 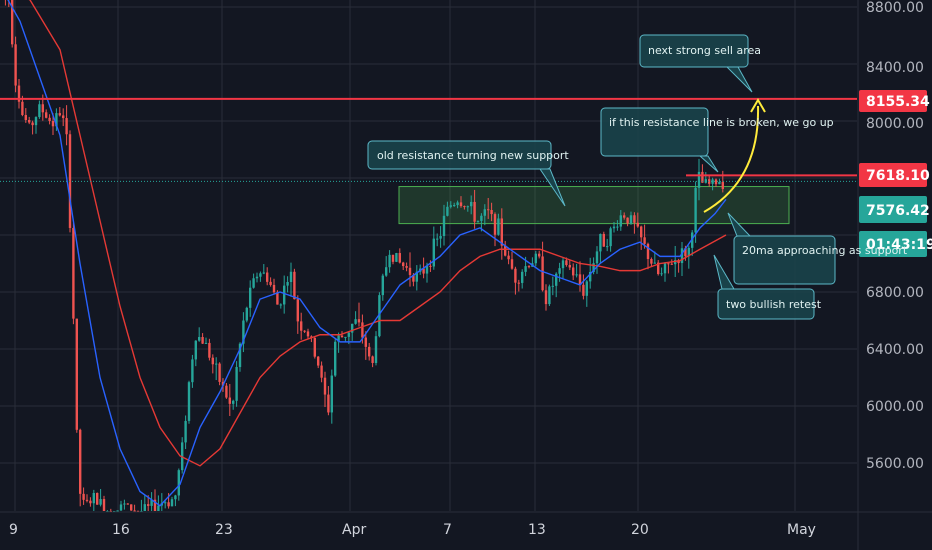 What do you see at coordinates (734, 155) in the screenshot?
I see `yellow-arrow` at bounding box center [734, 155].